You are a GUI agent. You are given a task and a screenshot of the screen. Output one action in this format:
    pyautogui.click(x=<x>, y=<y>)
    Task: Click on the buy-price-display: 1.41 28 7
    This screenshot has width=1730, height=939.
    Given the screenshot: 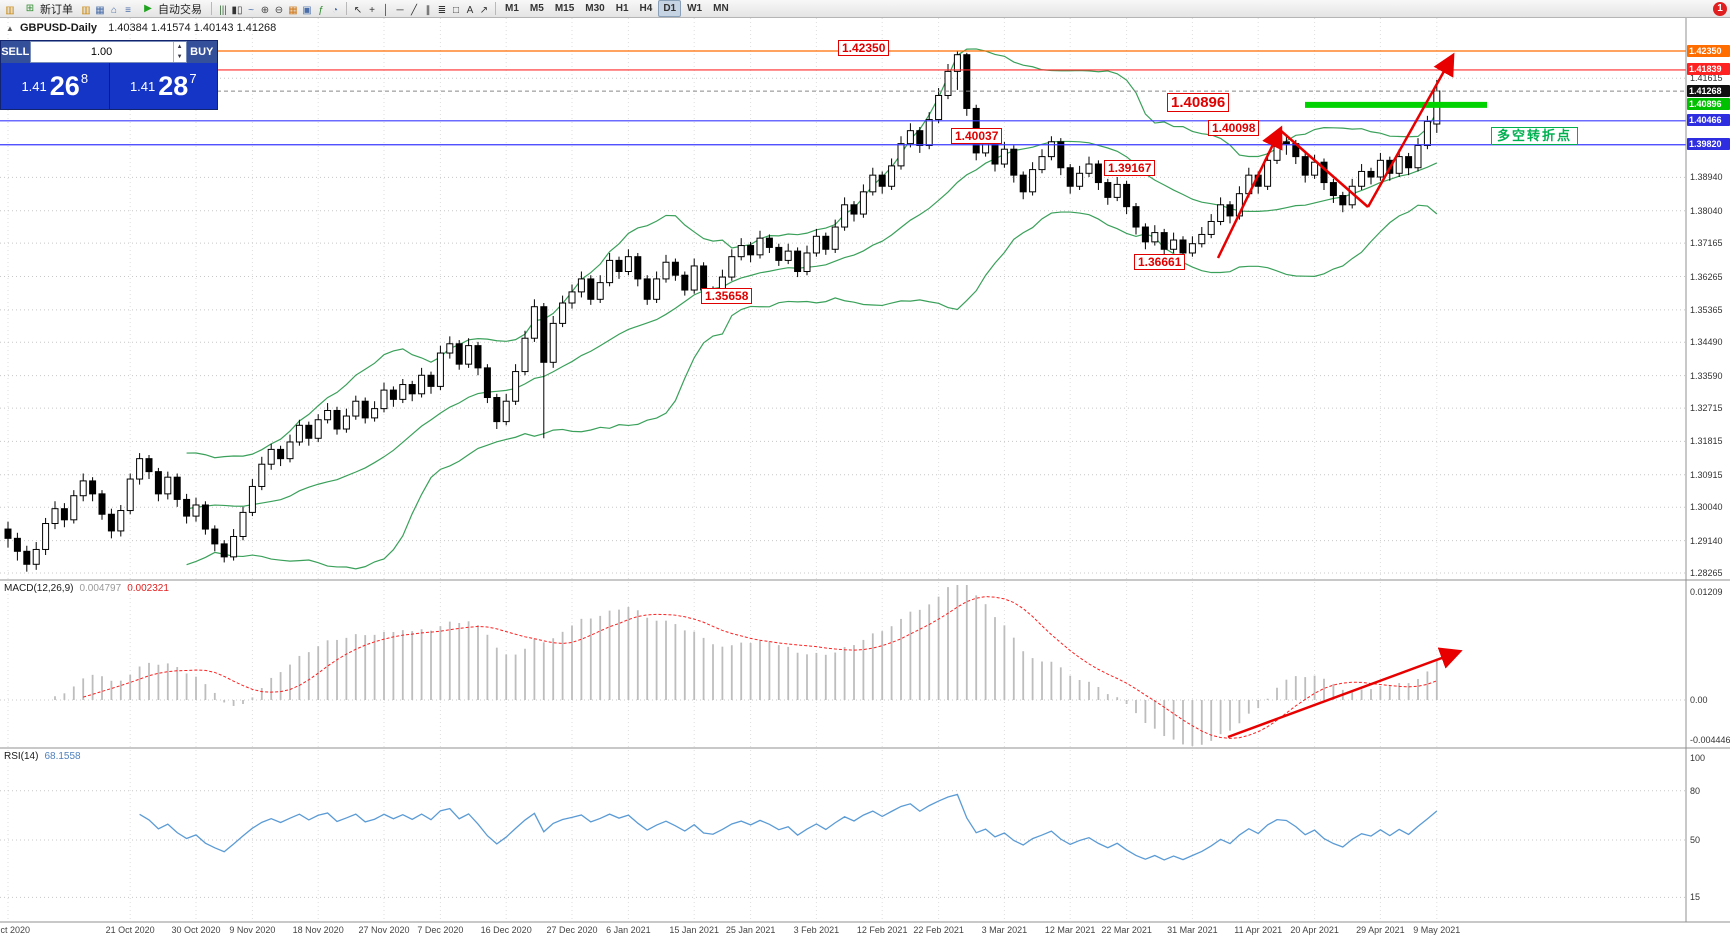 What is the action you would take?
    pyautogui.click(x=164, y=86)
    